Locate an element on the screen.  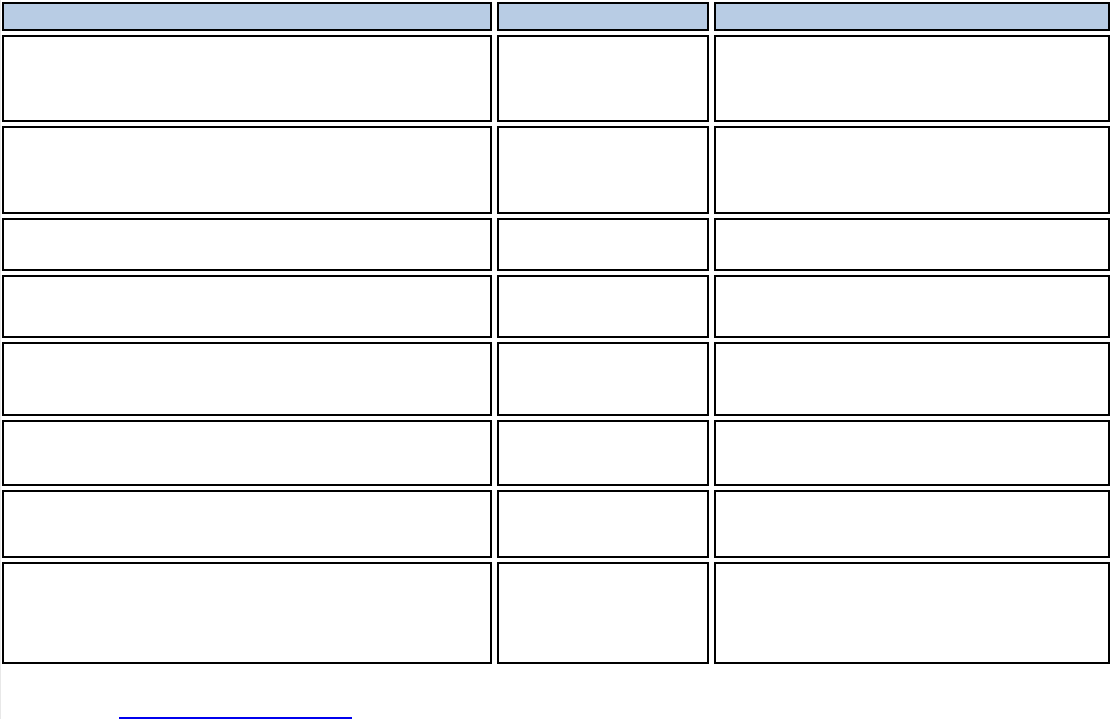
table-header-row is located at coordinates (556, 16).